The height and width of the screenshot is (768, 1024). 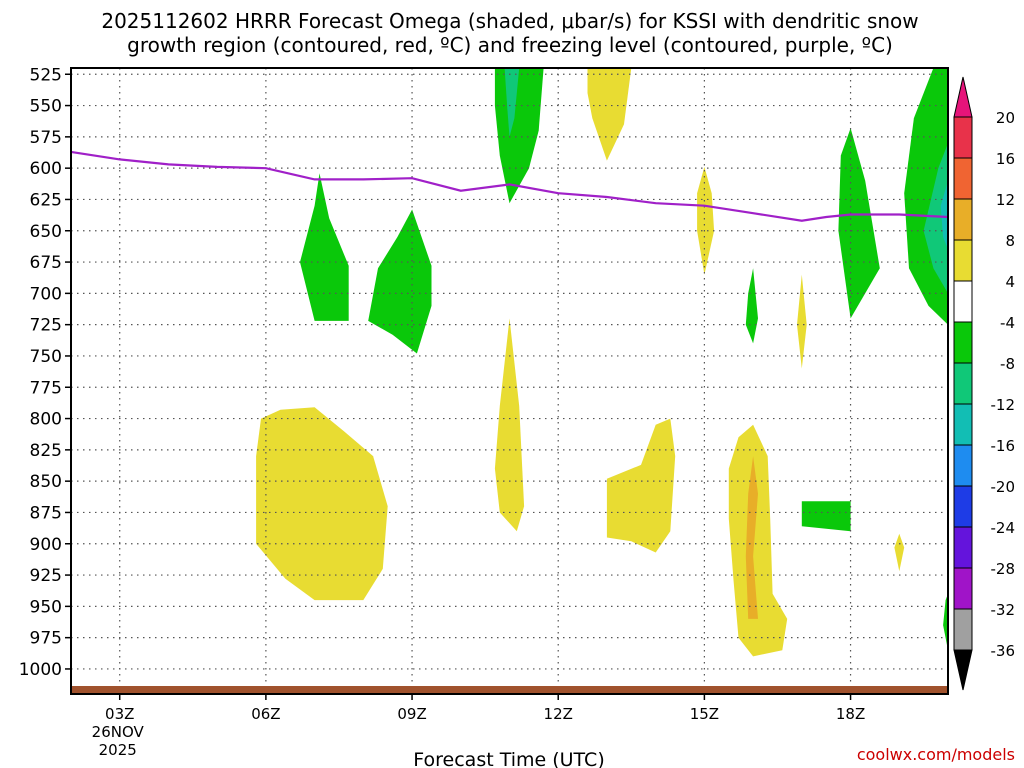 I want to click on time-tick-09Z: 09Z, so click(x=411, y=714).